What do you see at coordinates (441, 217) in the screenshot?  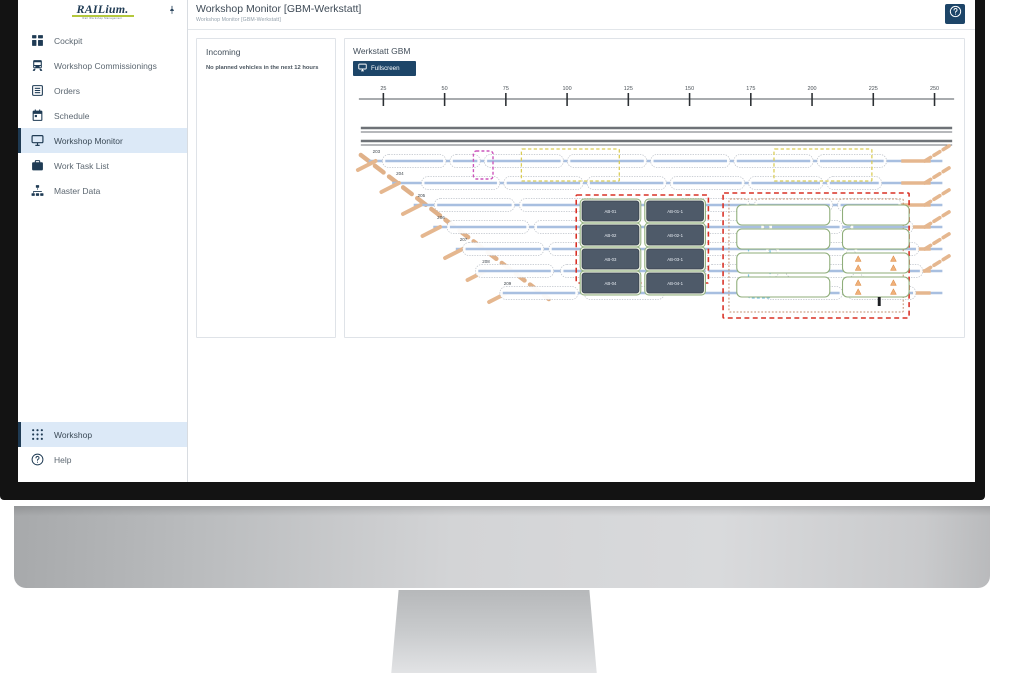 I see `track-label: 206` at bounding box center [441, 217].